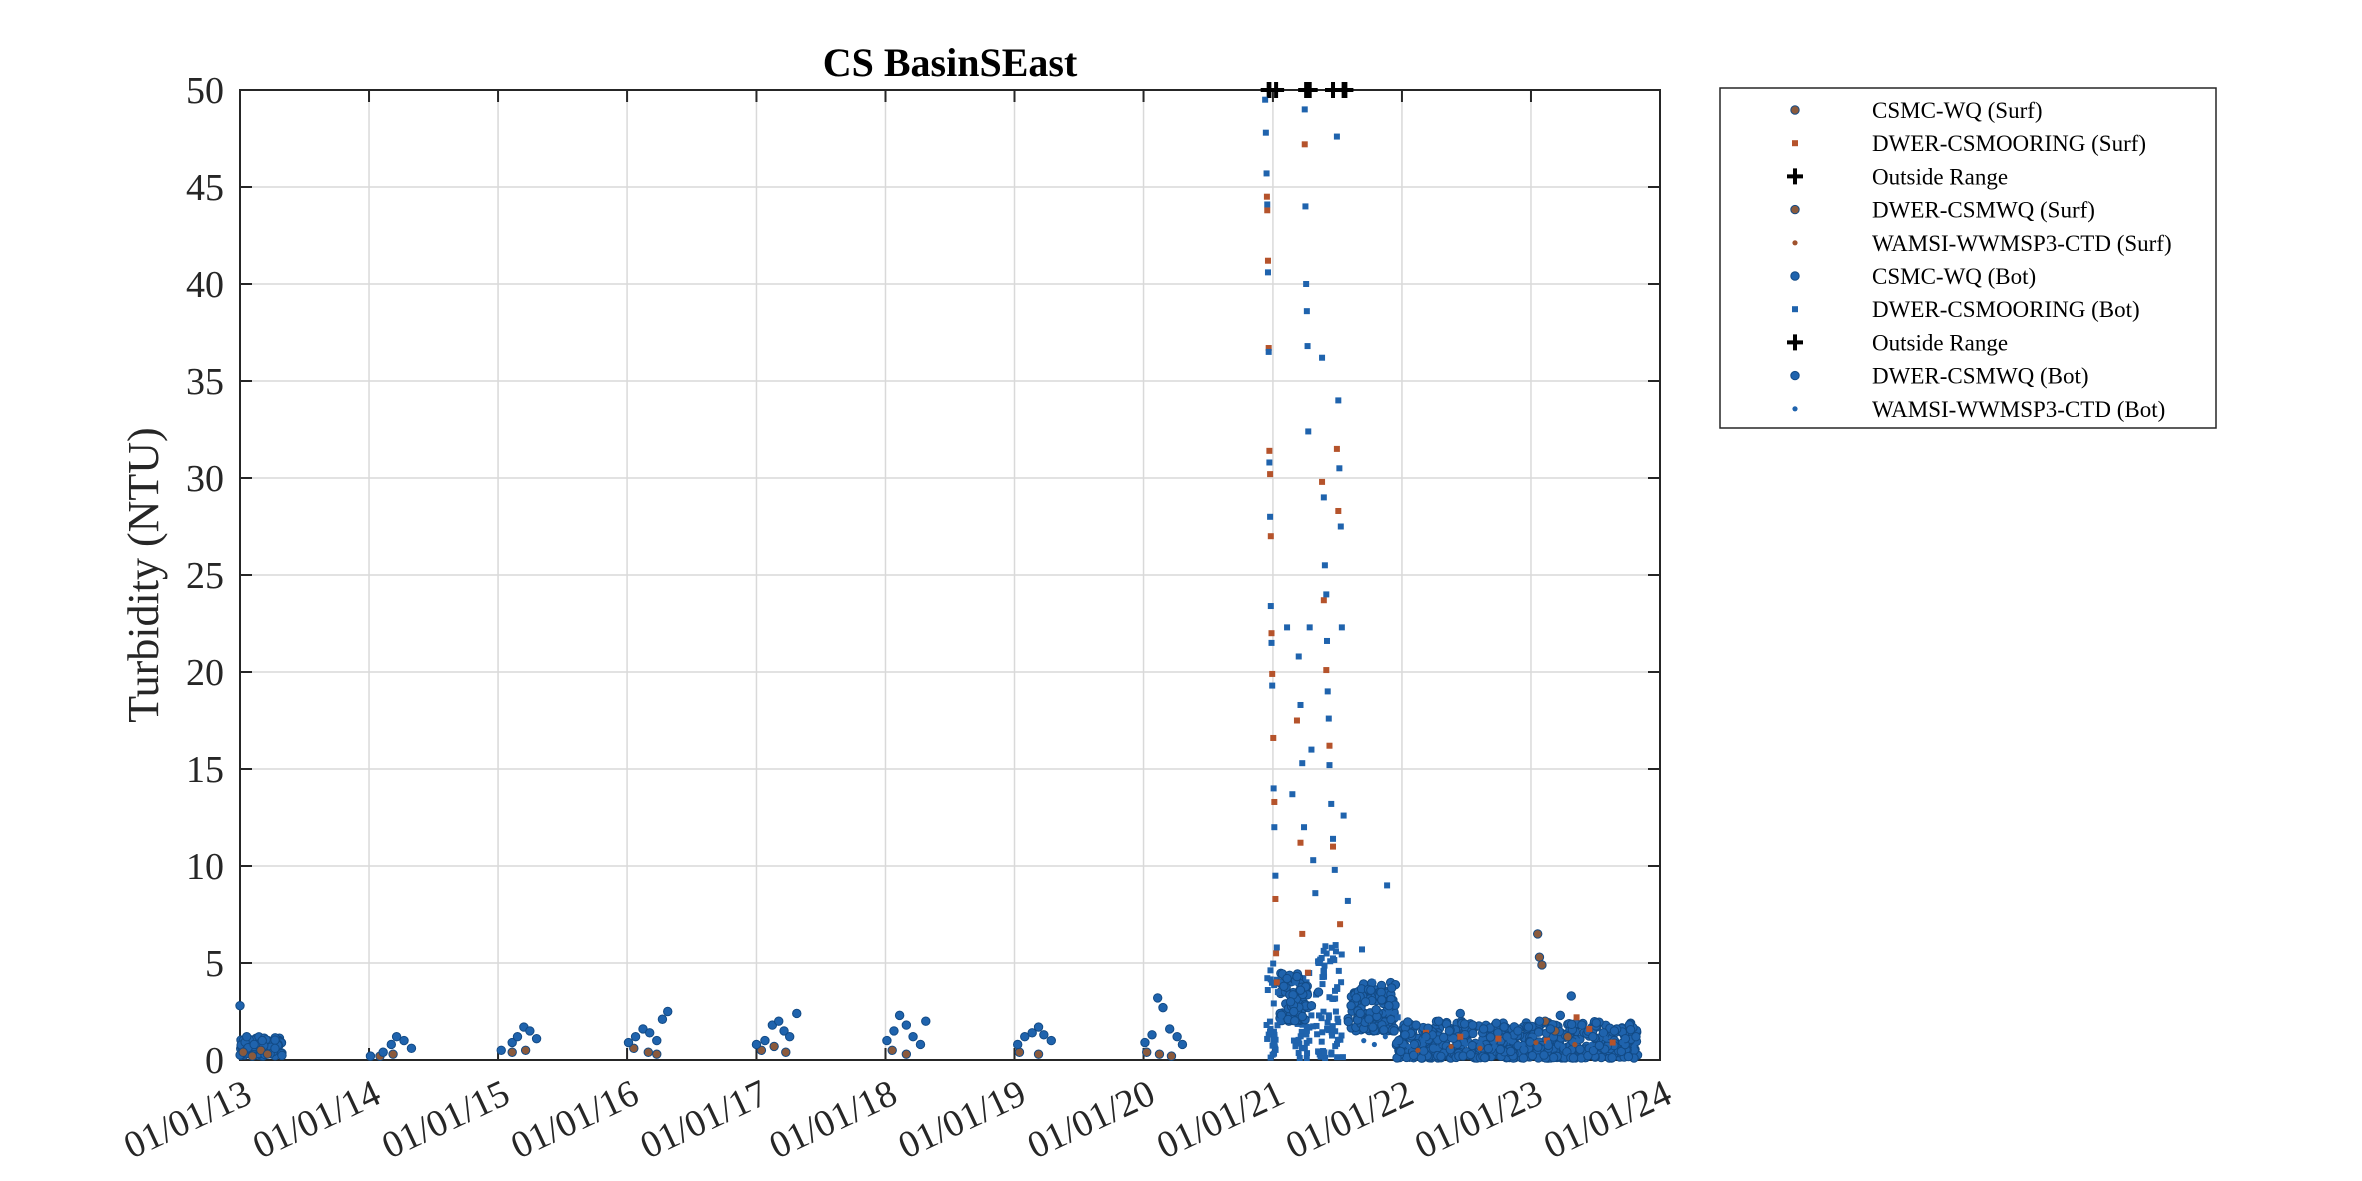 The image size is (2362, 1181). I want to click on y-tick-label: 25, so click(205, 576).